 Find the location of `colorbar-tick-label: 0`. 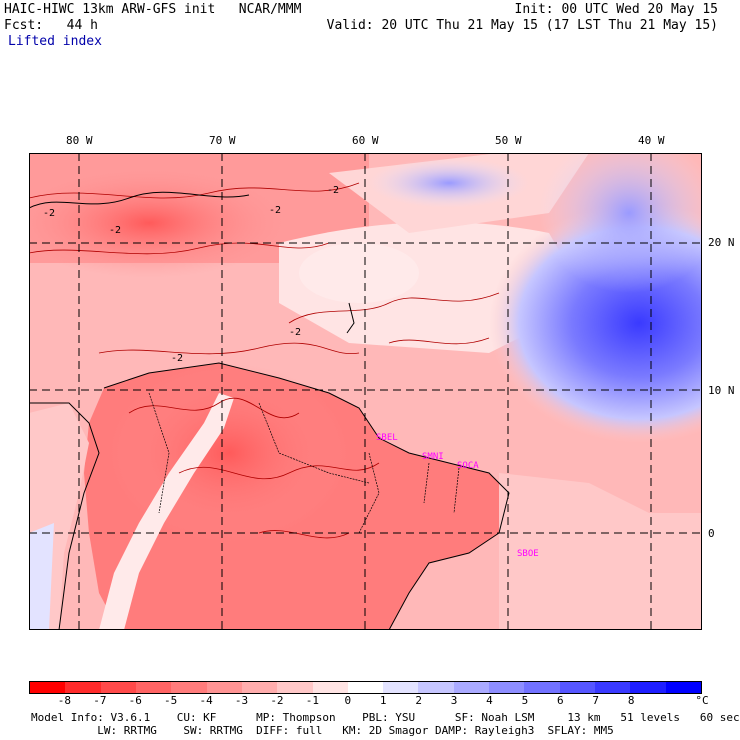

colorbar-tick-label: 0 is located at coordinates (348, 700).